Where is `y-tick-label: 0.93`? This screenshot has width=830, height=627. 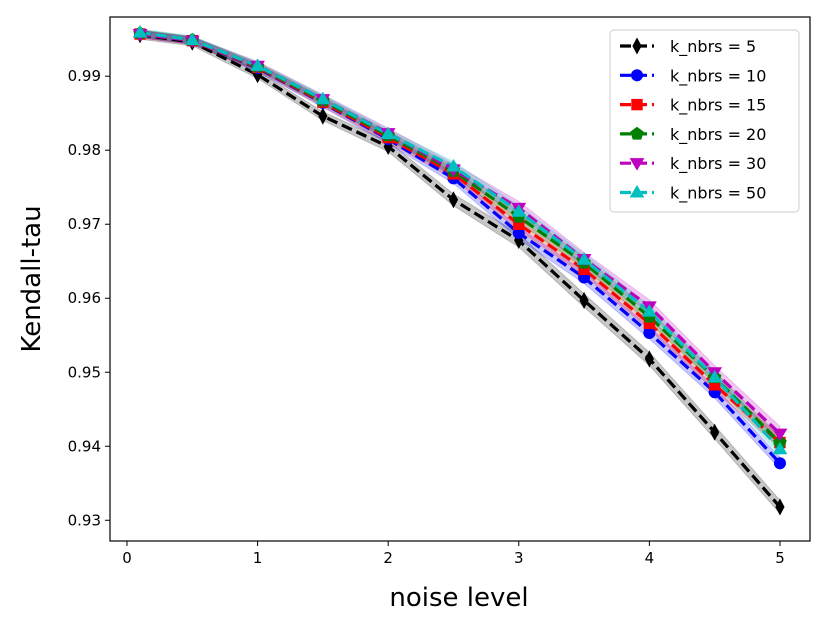
y-tick-label: 0.93 is located at coordinates (84, 520).